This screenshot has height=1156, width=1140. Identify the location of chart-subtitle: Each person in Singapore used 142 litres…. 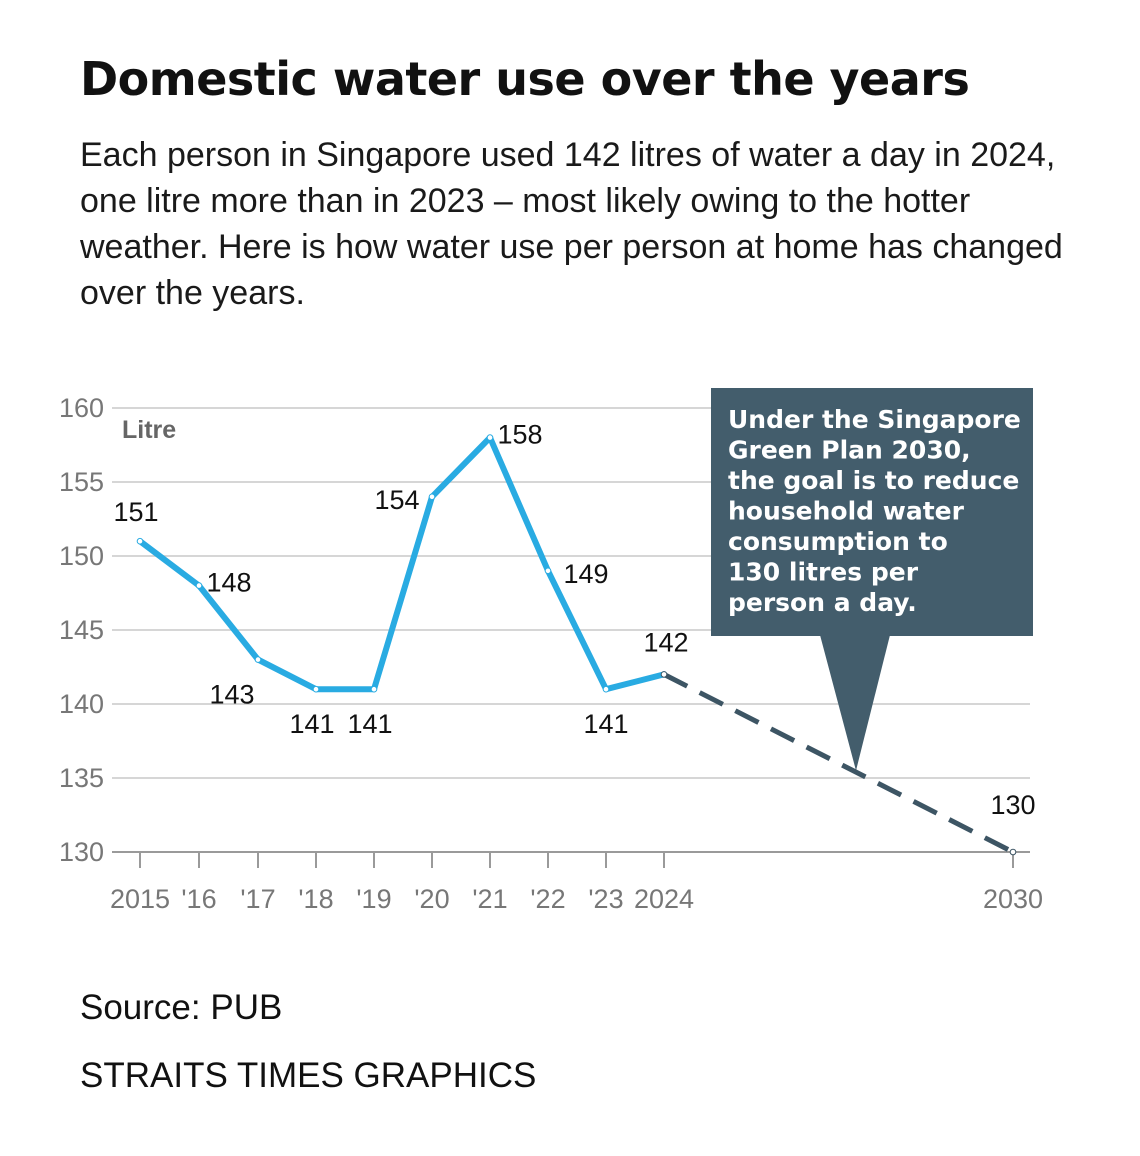
(571, 224).